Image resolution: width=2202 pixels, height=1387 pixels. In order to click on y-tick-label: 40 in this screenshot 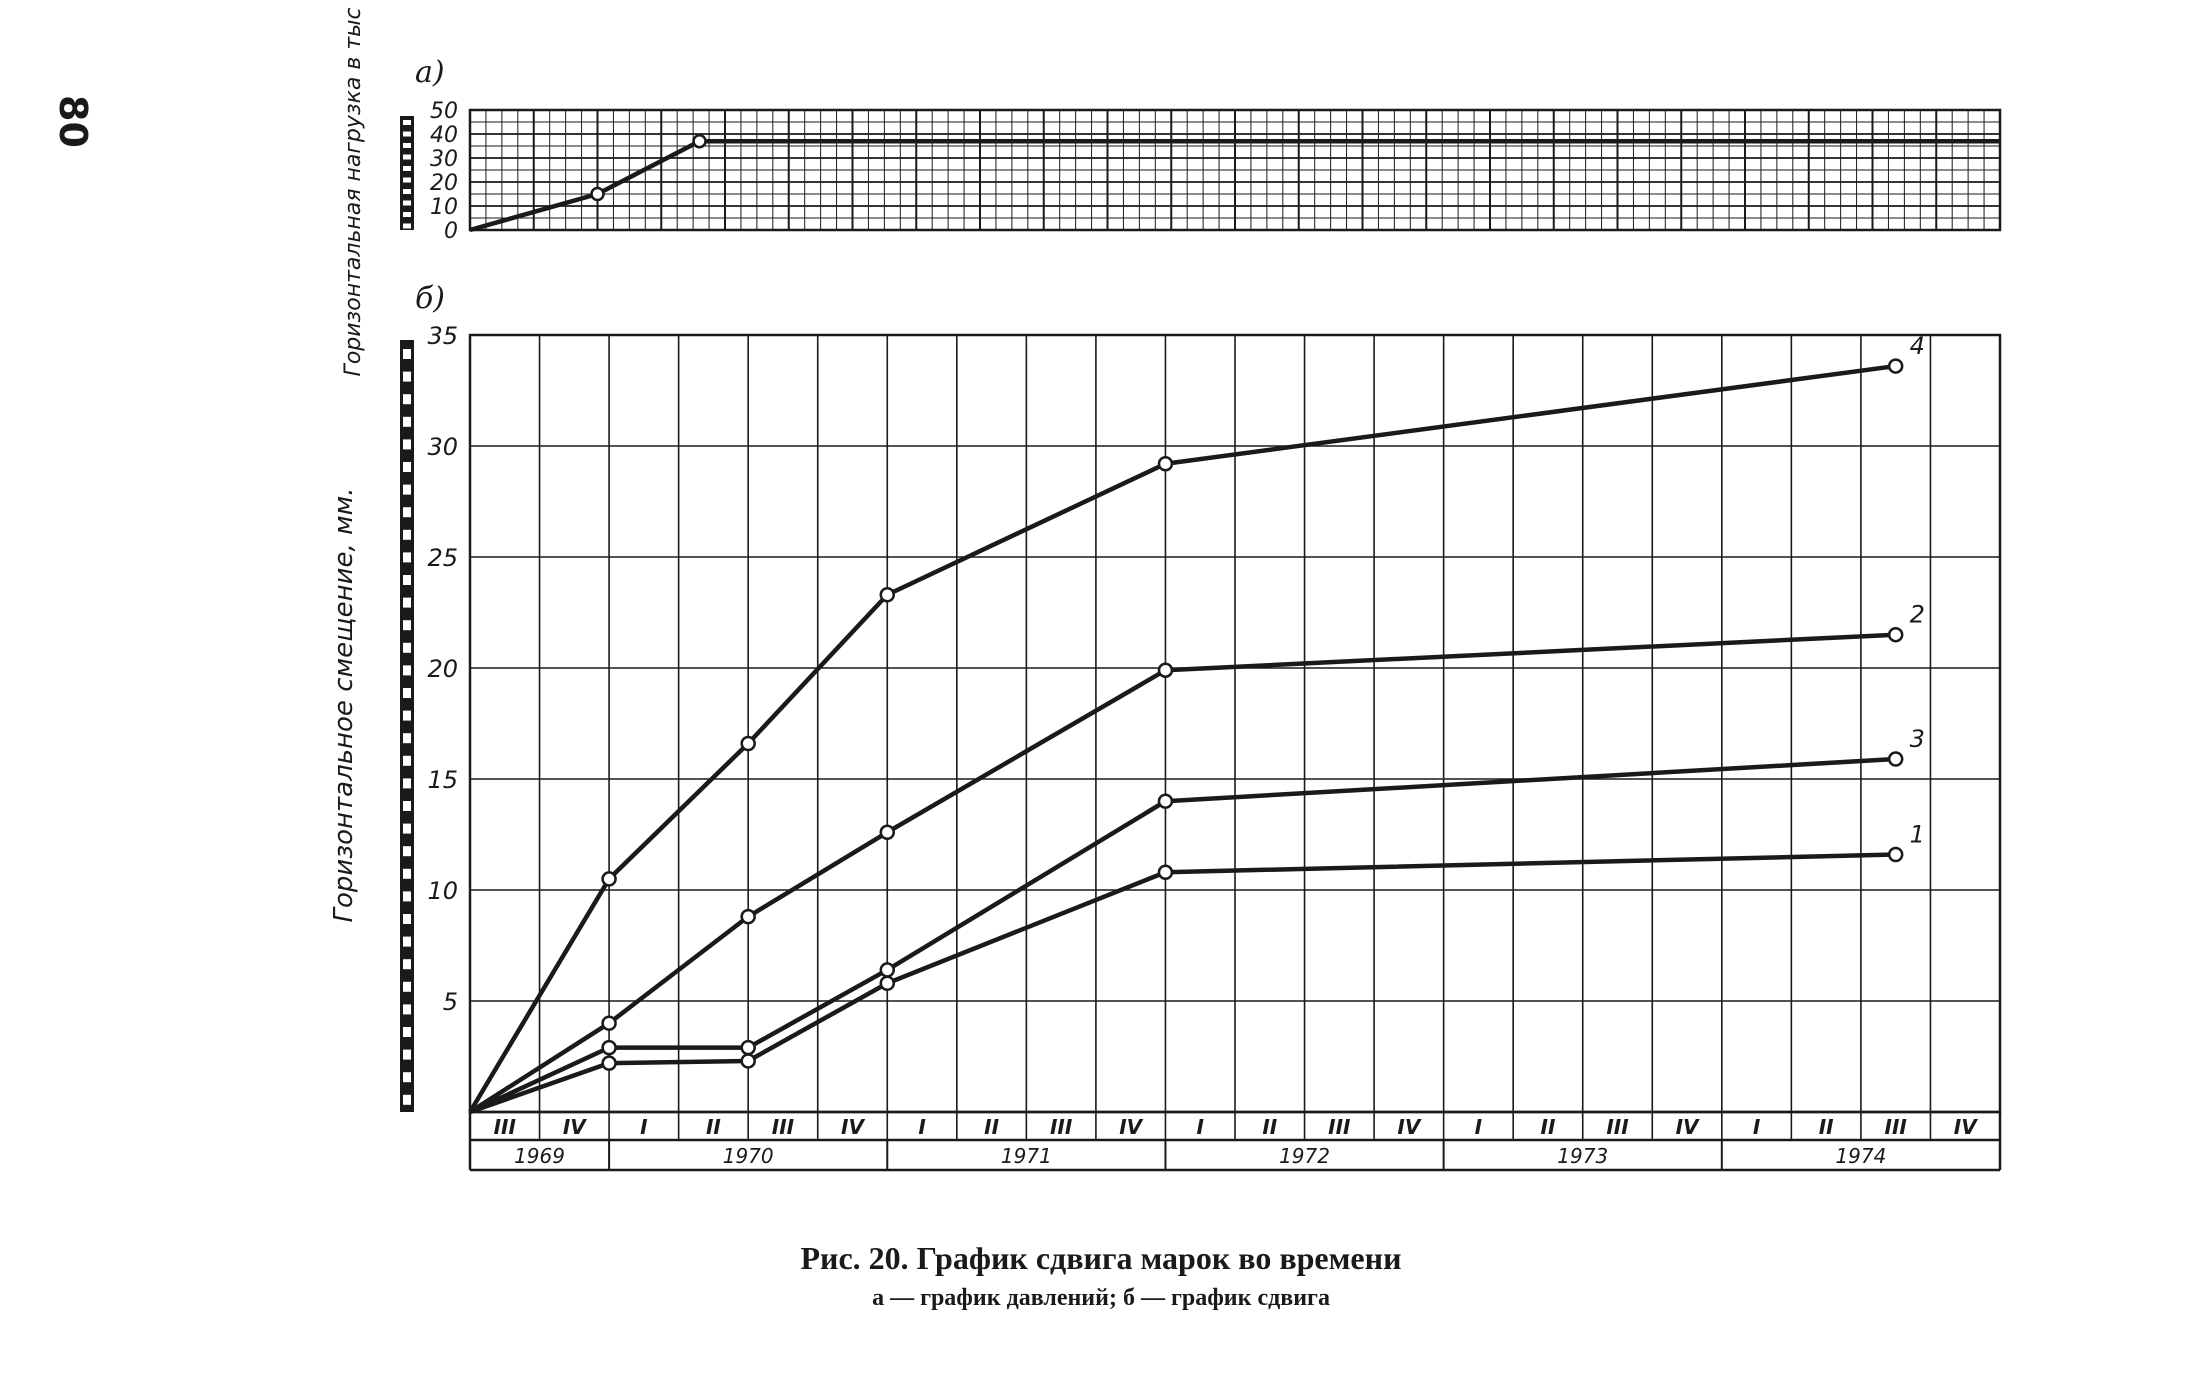, I will do `click(444, 135)`.